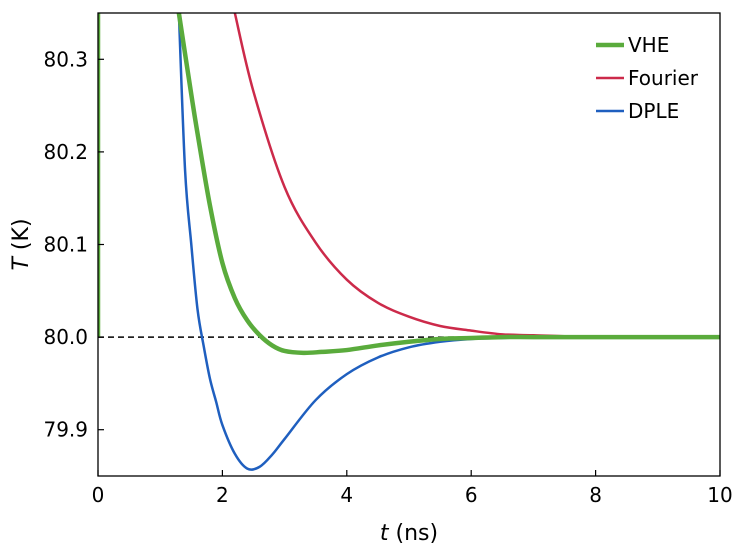  I want to click on x-tick-label: 6, so click(471, 495).